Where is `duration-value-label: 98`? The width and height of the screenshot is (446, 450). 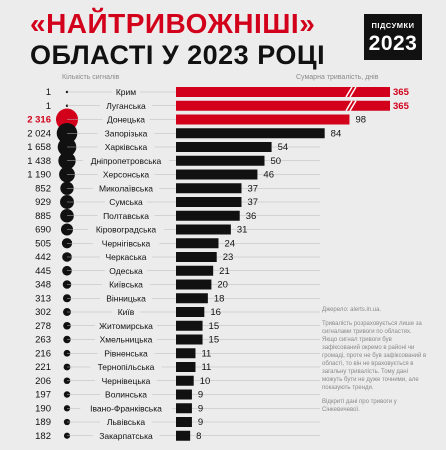
duration-value-label: 98 is located at coordinates (360, 120).